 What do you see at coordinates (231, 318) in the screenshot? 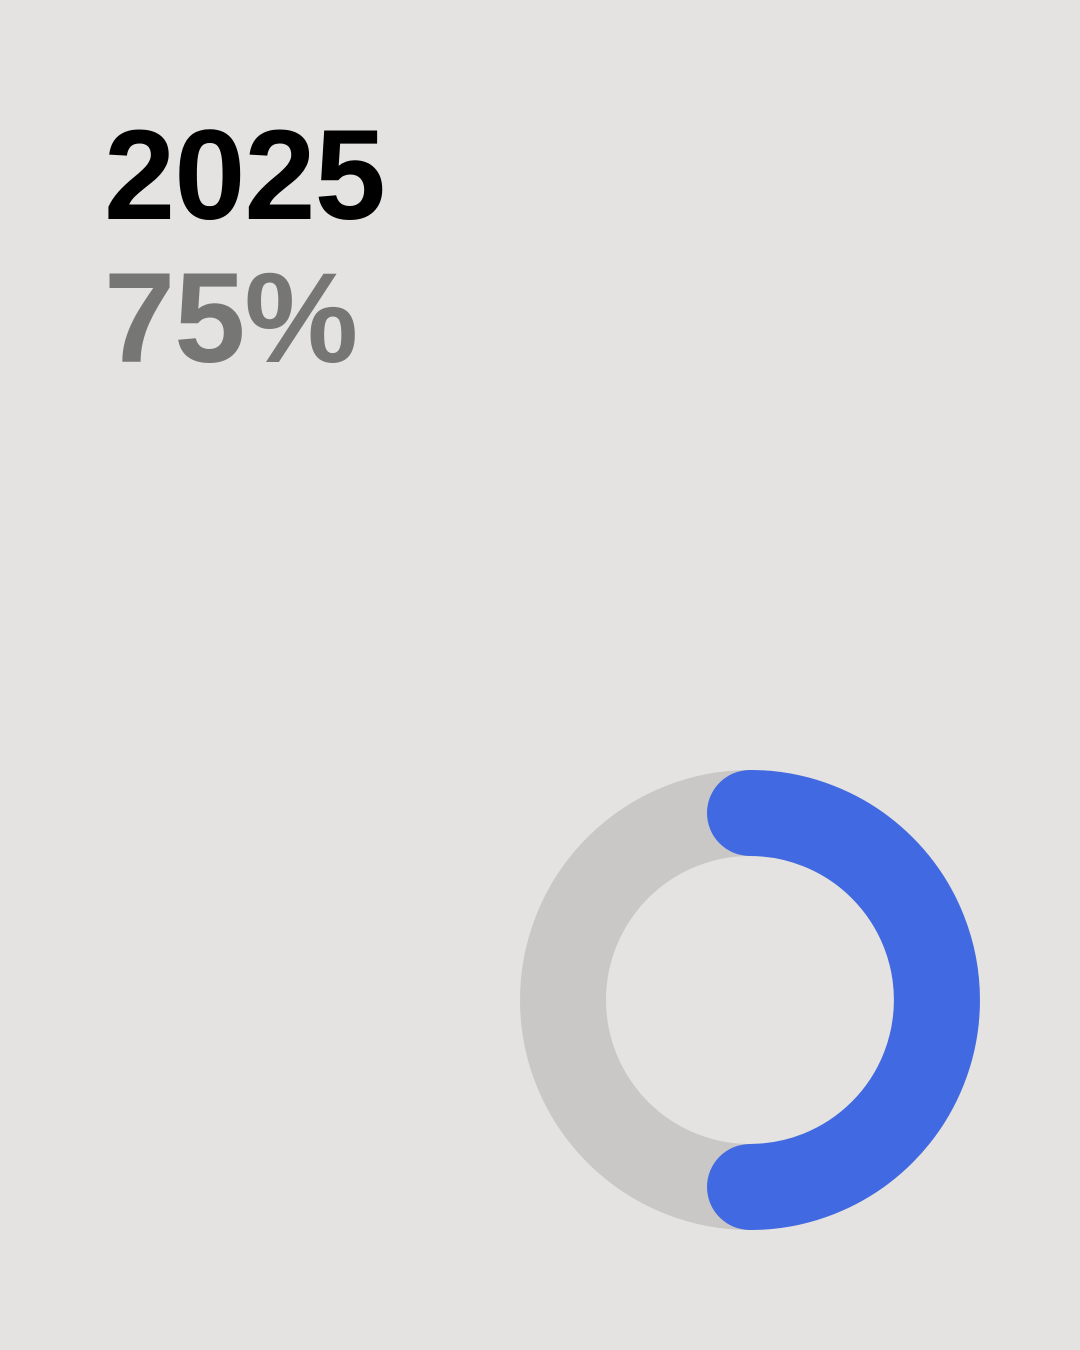
I see `percent-value: 75%` at bounding box center [231, 318].